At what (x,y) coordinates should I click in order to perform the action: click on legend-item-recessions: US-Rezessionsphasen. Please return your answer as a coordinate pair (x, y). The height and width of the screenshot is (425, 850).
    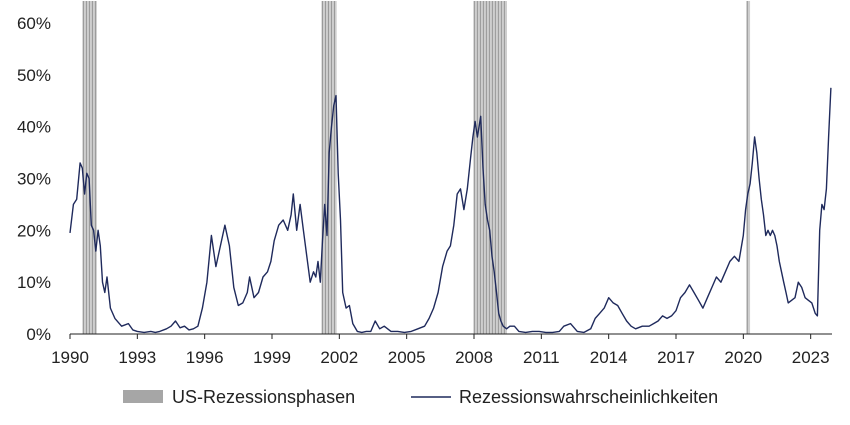
    Looking at the image, I should click on (239, 397).